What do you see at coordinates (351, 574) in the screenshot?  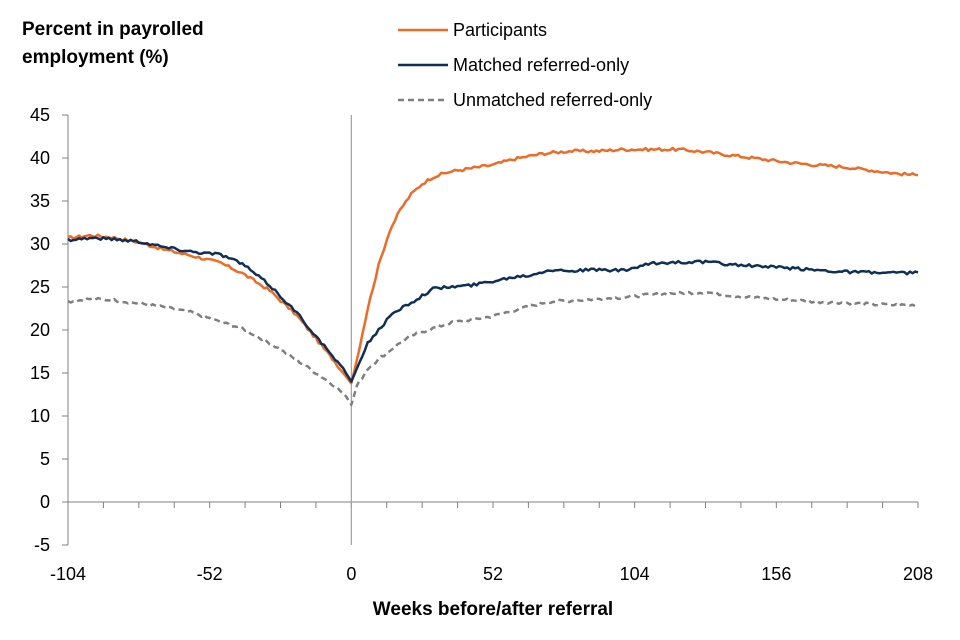 I see `x-tick-label: 0` at bounding box center [351, 574].